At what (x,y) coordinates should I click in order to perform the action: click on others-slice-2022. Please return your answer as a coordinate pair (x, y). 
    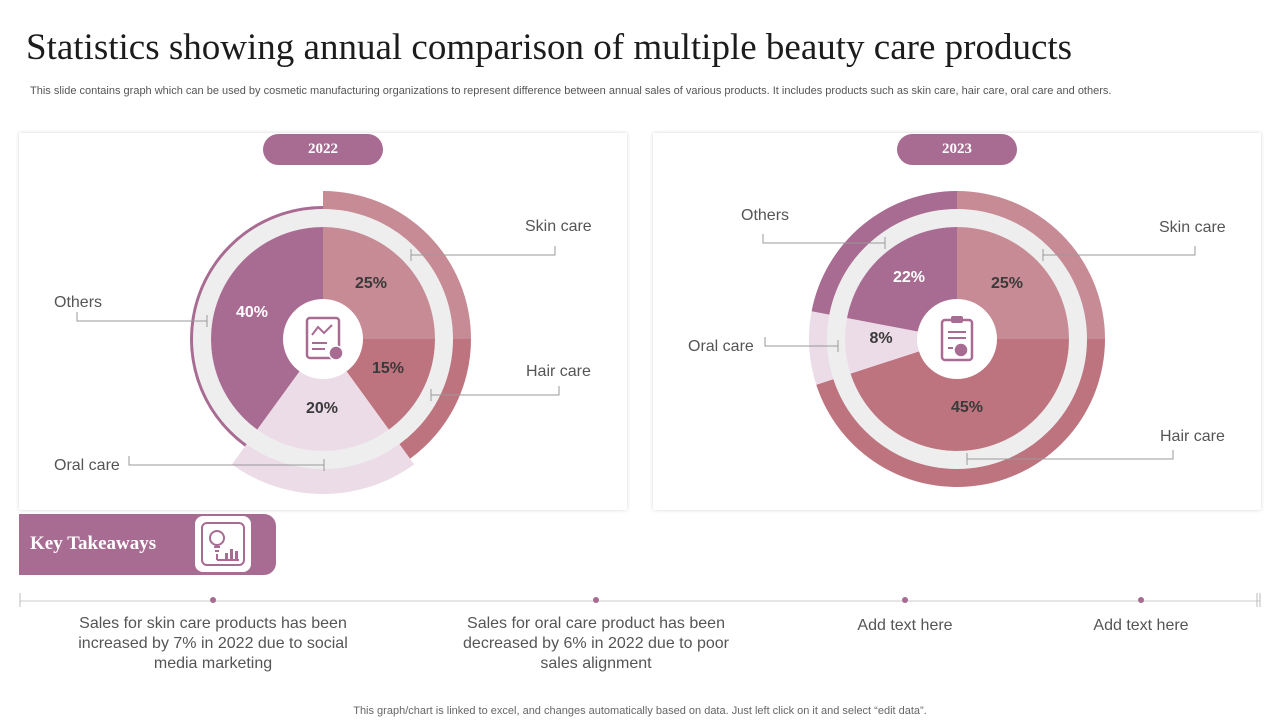
    Looking at the image, I should click on (267, 328).